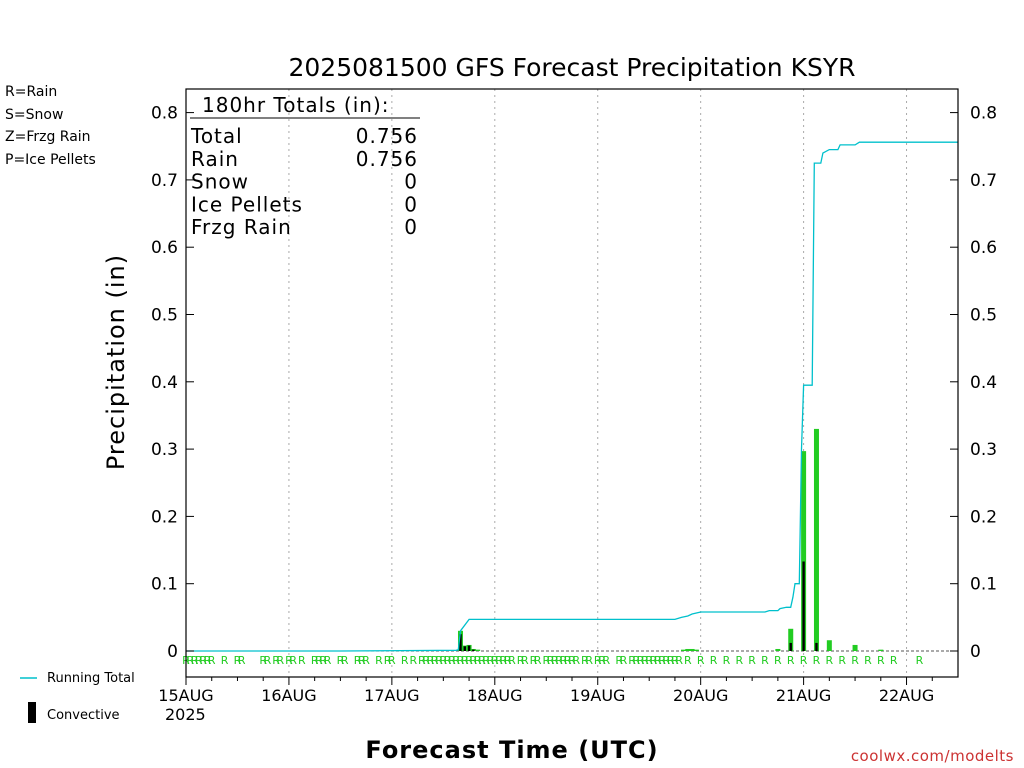  What do you see at coordinates (220, 182) in the screenshot?
I see `totals-row-label: Snow` at bounding box center [220, 182].